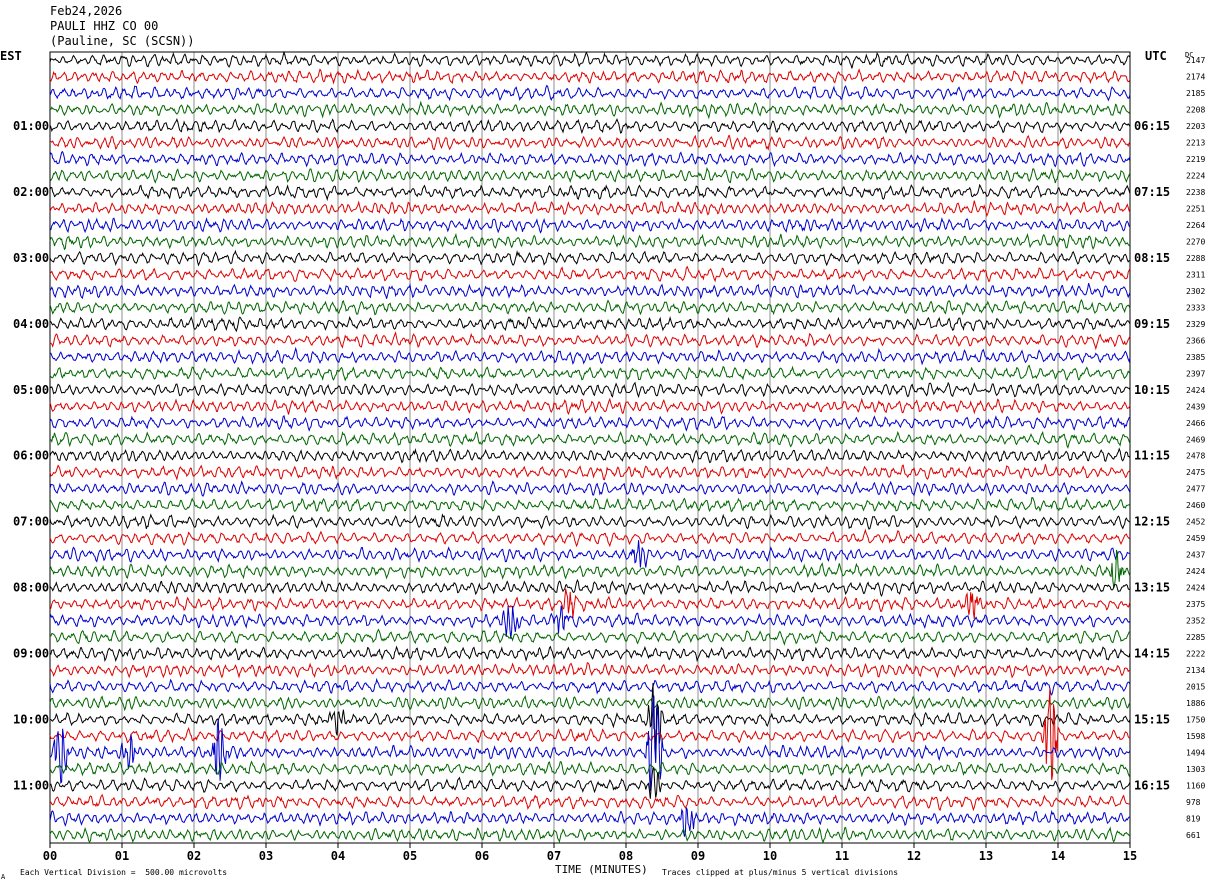 This screenshot has height=886, width=1210. I want to click on dc-offset-label: 2285, so click(1195, 637).